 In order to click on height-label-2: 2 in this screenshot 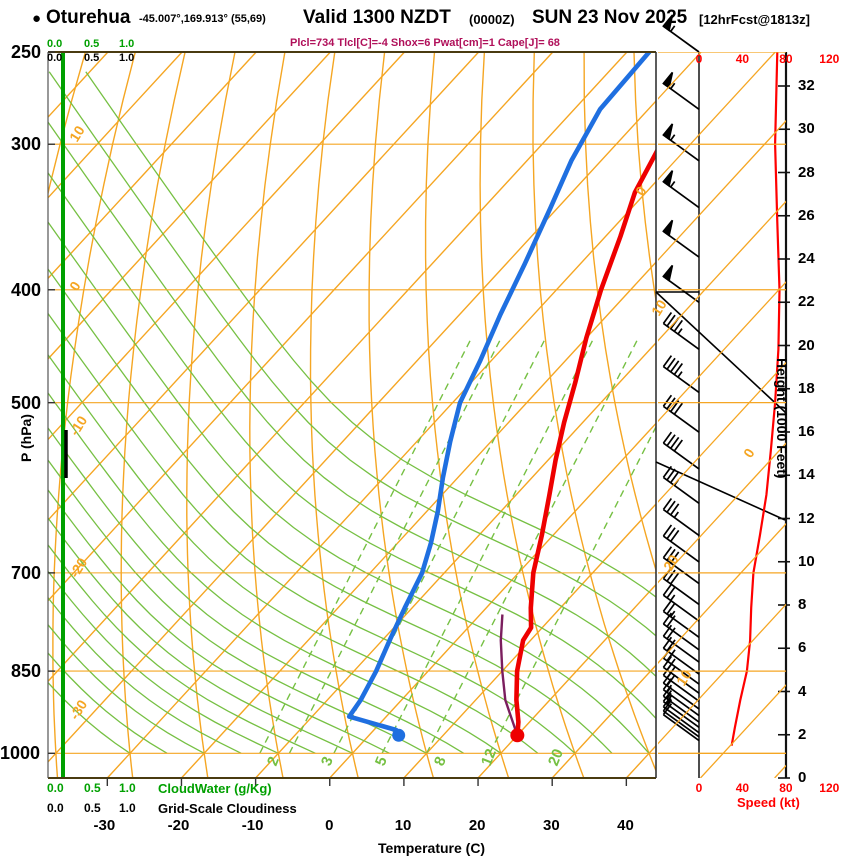, I will do `click(802, 734)`.